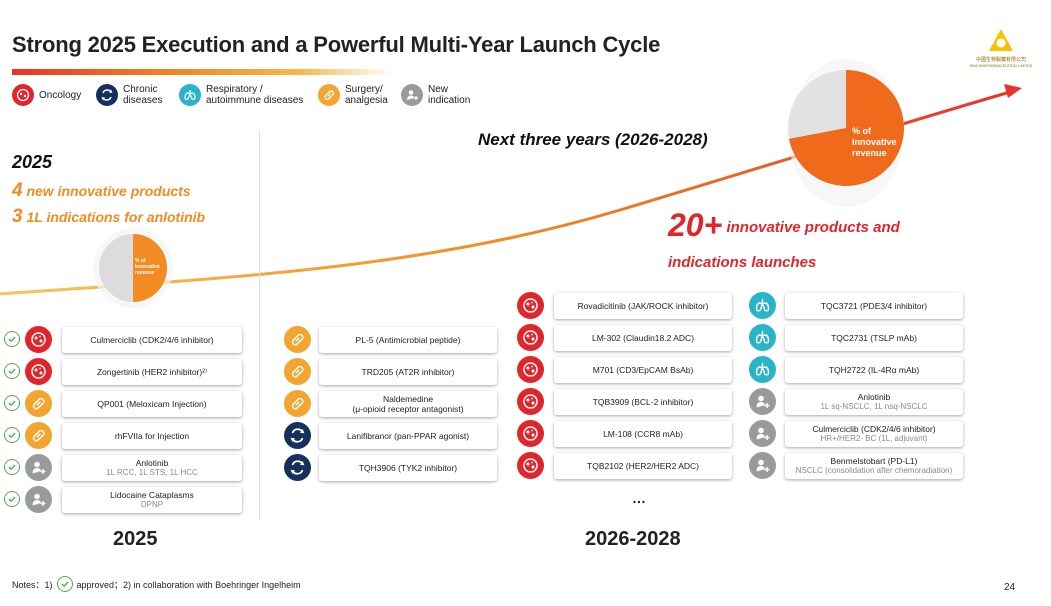  Describe the element at coordinates (17, 216) in the screenshot. I see `indications-count: 3` at that location.